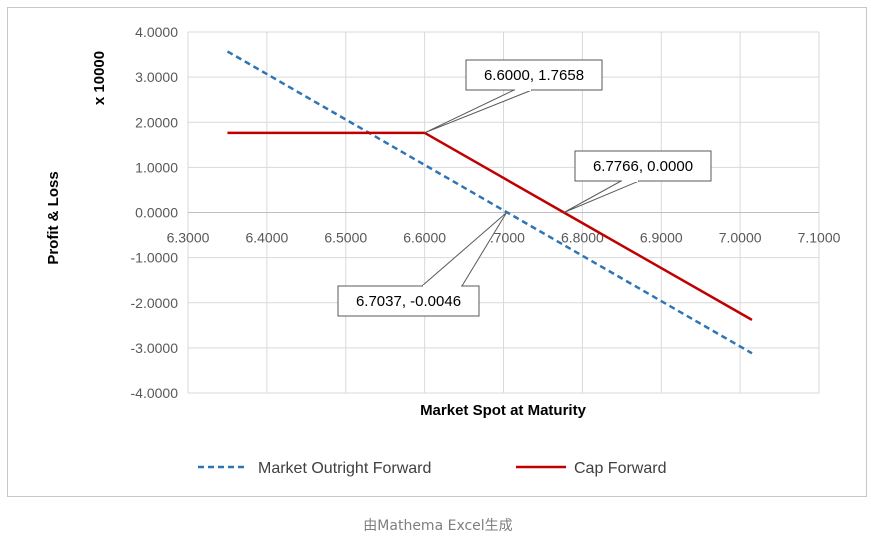 The image size is (876, 541). Describe the element at coordinates (740, 238) in the screenshot. I see `x-tick-label: 7.0000` at that location.